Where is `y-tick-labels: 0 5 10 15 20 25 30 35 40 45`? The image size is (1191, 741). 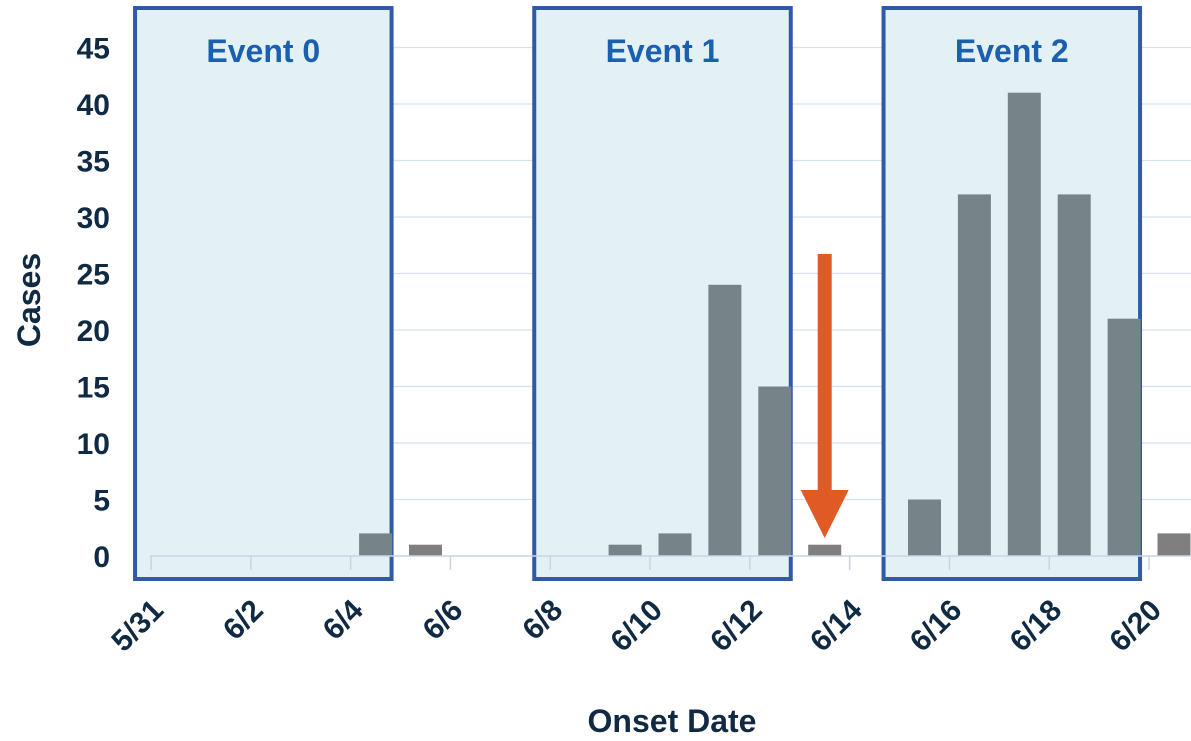
y-tick-labels: 0 5 10 15 20 25 30 35 40 45 is located at coordinates (93, 304).